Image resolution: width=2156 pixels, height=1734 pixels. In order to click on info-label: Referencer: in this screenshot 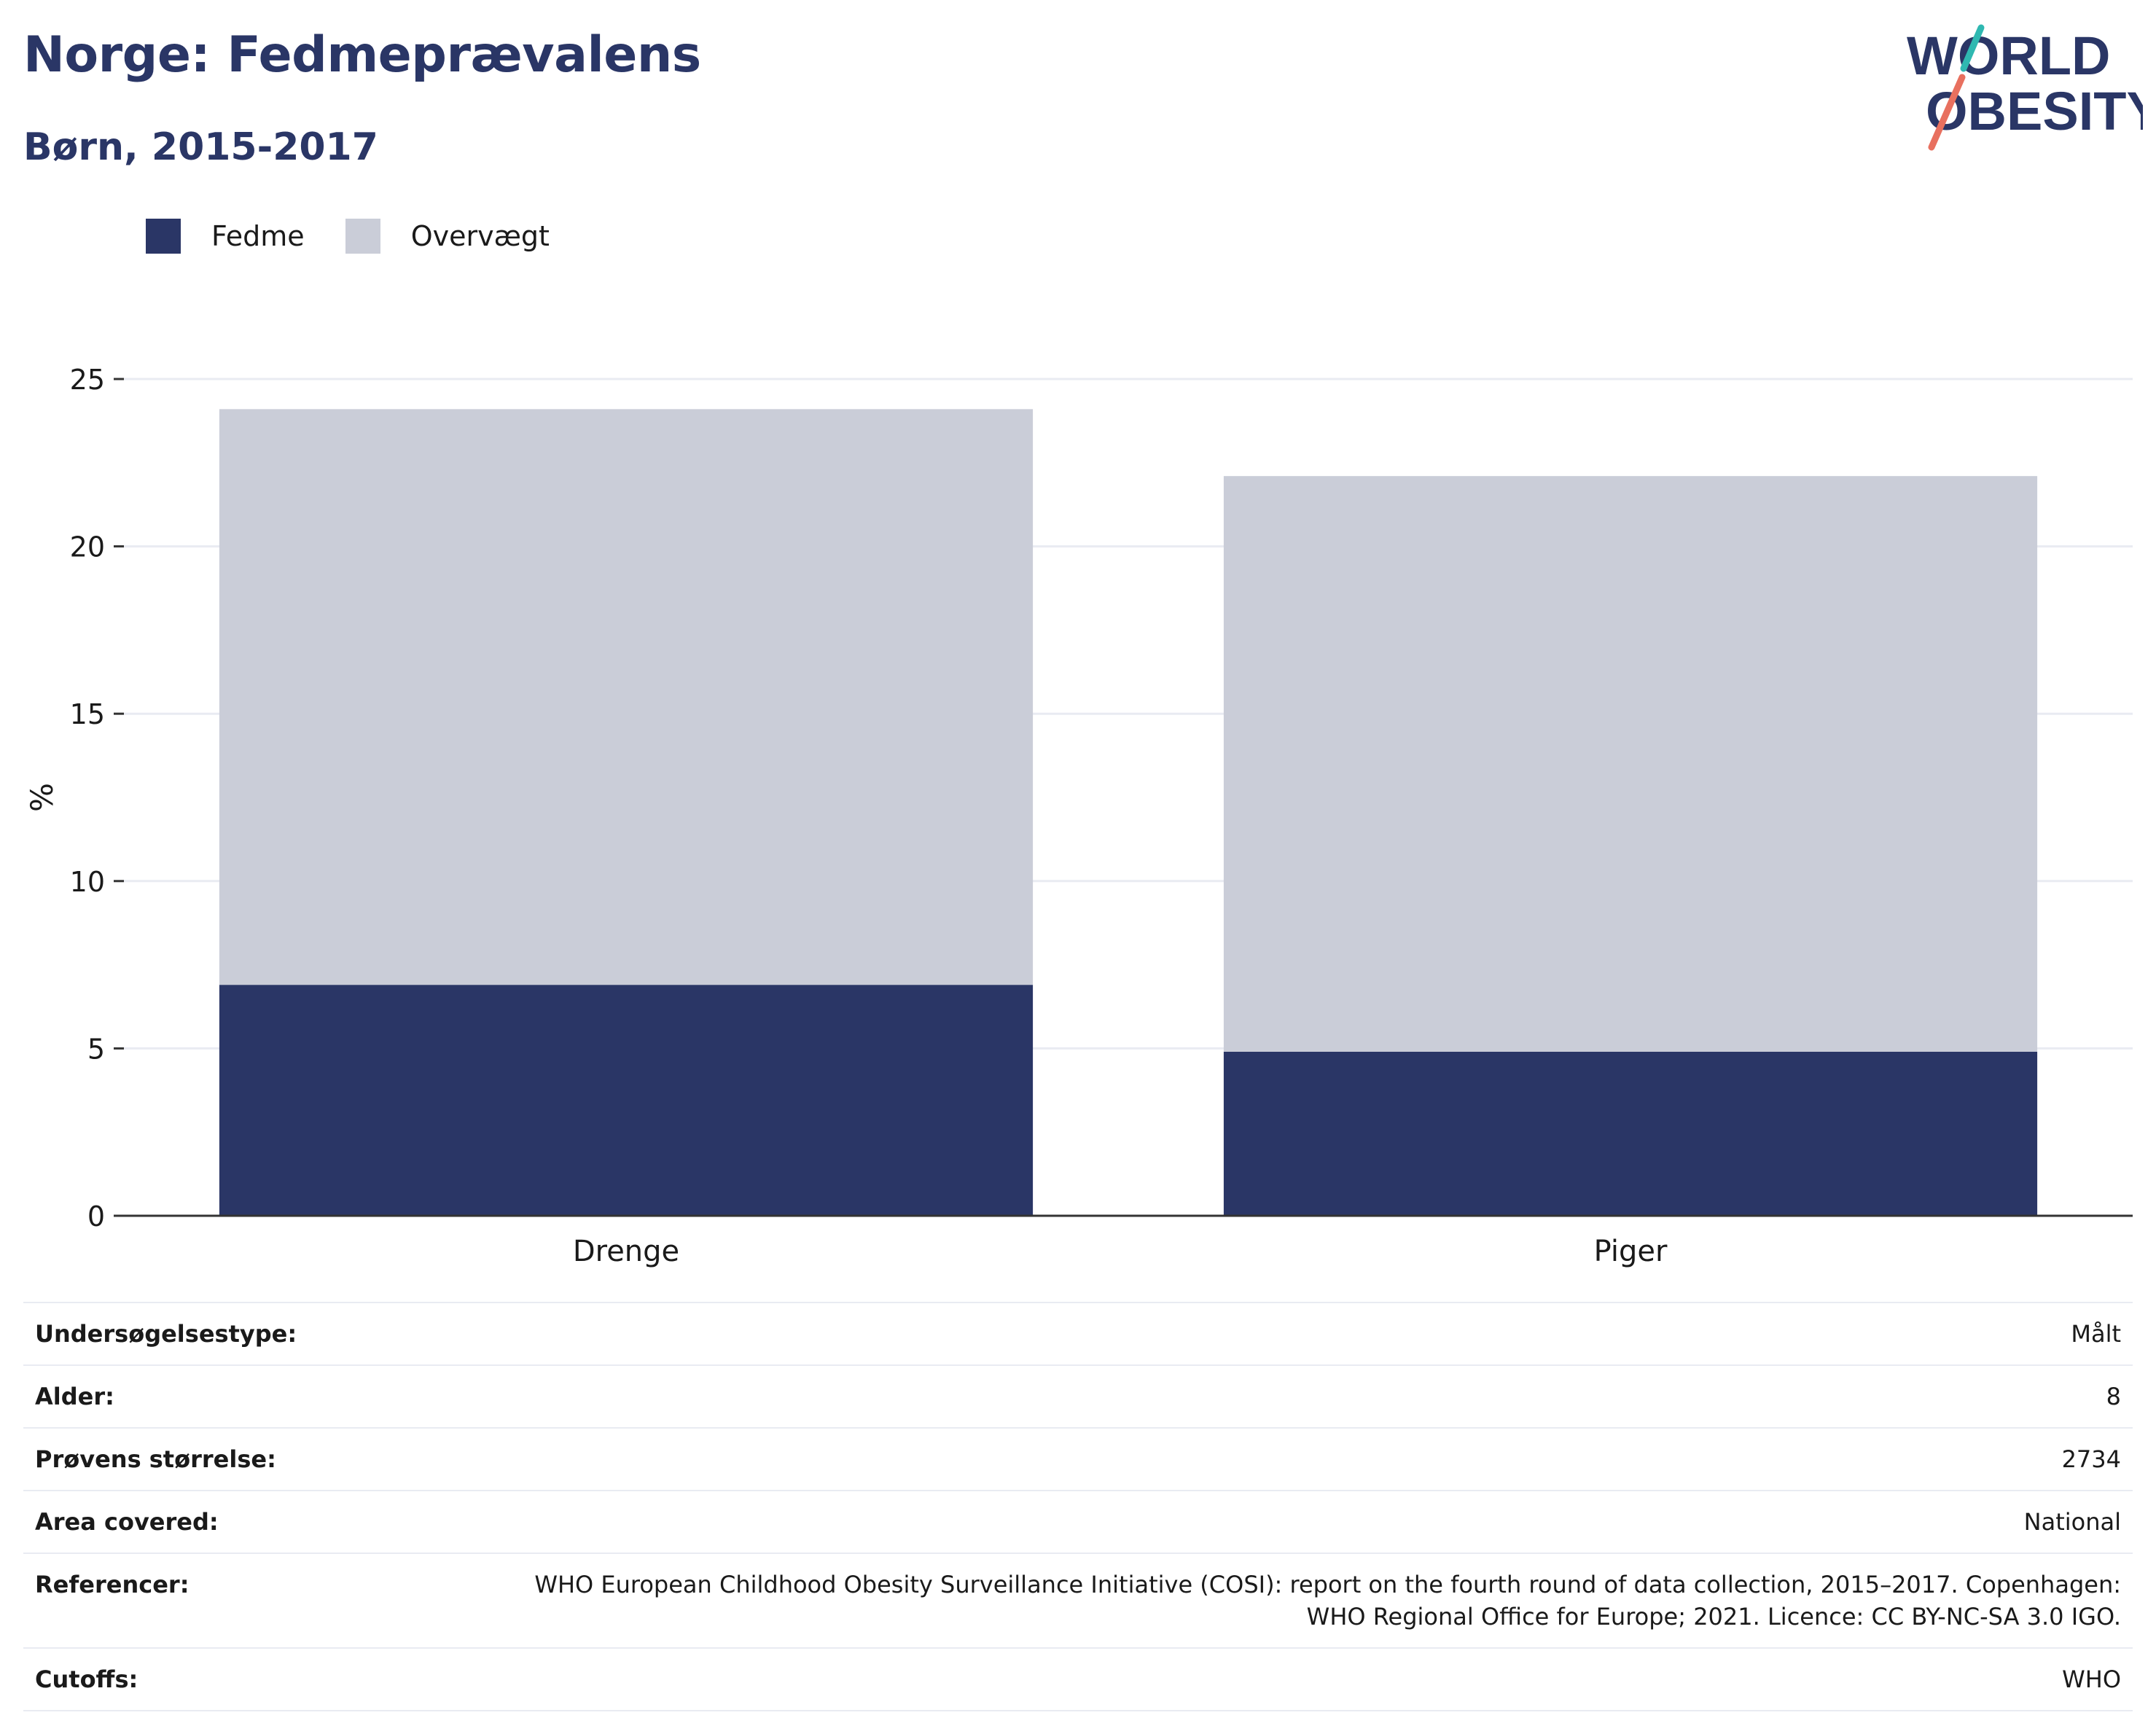, I will do `click(113, 1585)`.